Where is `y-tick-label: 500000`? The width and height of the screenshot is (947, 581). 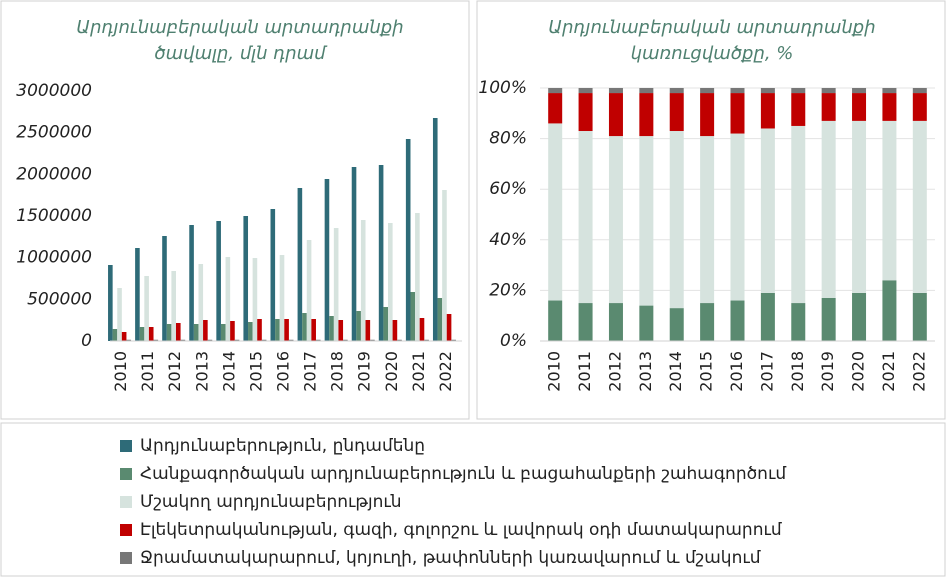
y-tick-label: 500000 is located at coordinates (59, 299).